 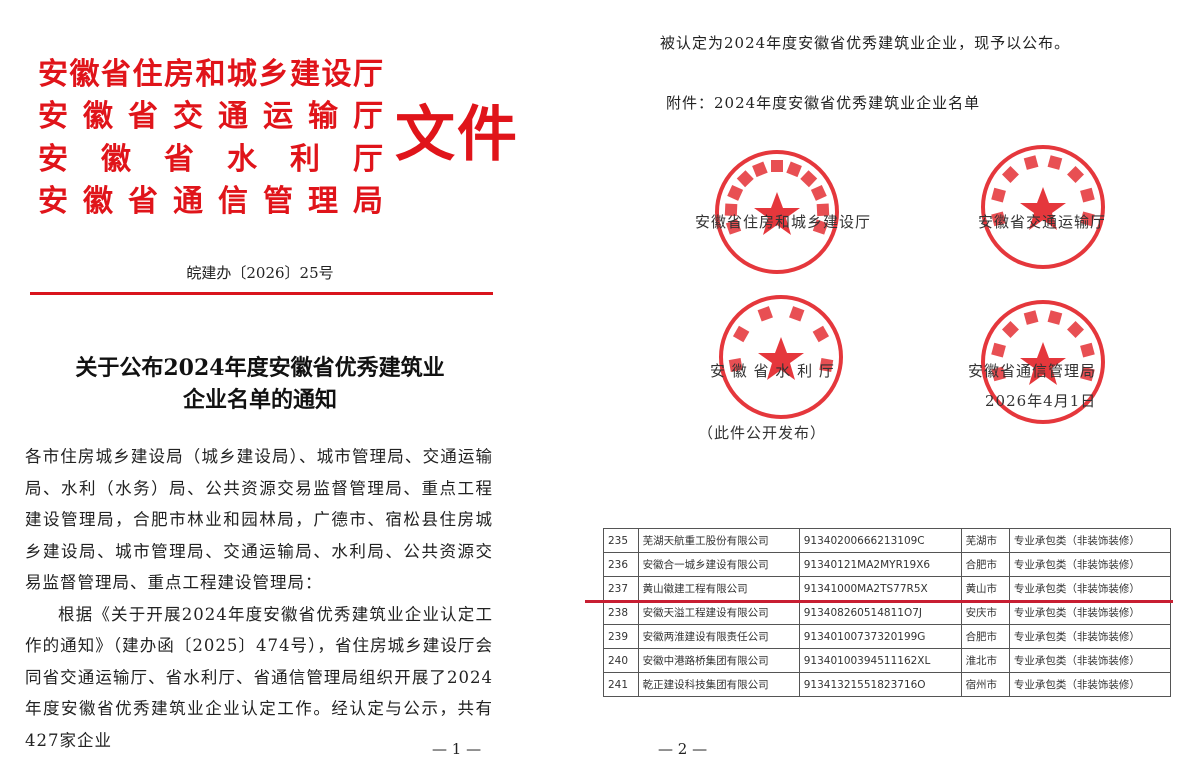 I want to click on company-name: 安徽合一城乡建设有限公司, so click(x=718, y=564).